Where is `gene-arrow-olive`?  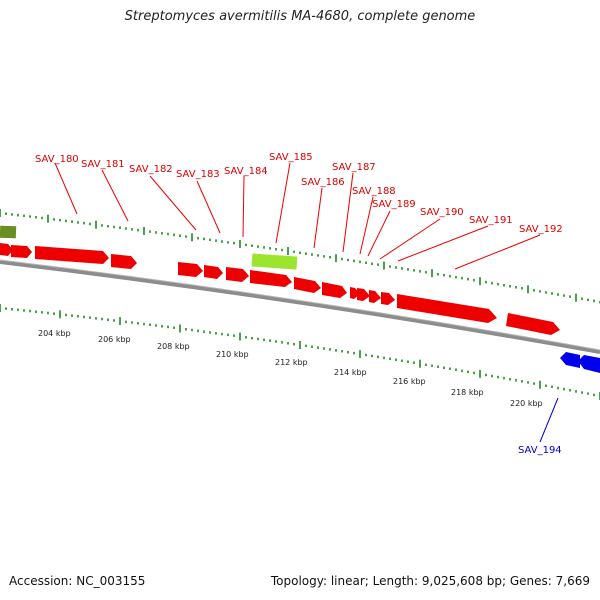
gene-arrow-olive is located at coordinates (8, 232).